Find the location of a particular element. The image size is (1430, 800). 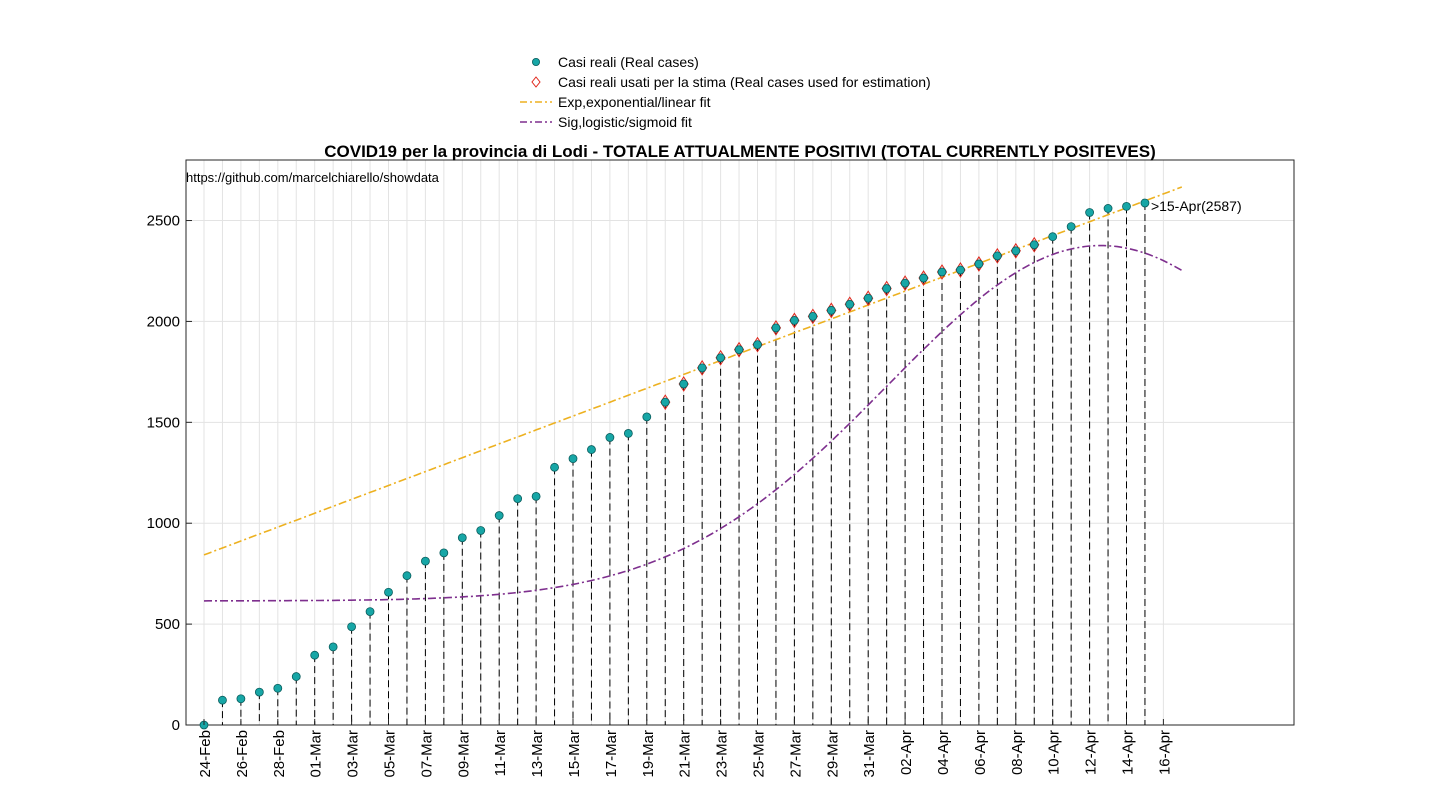

legend-label: Casi reali (Real cases) is located at coordinates (628, 62).